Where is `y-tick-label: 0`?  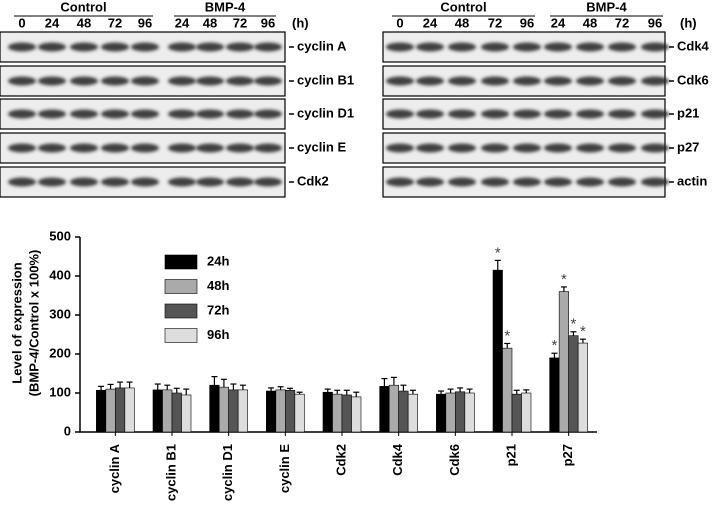 y-tick-label: 0 is located at coordinates (67, 430).